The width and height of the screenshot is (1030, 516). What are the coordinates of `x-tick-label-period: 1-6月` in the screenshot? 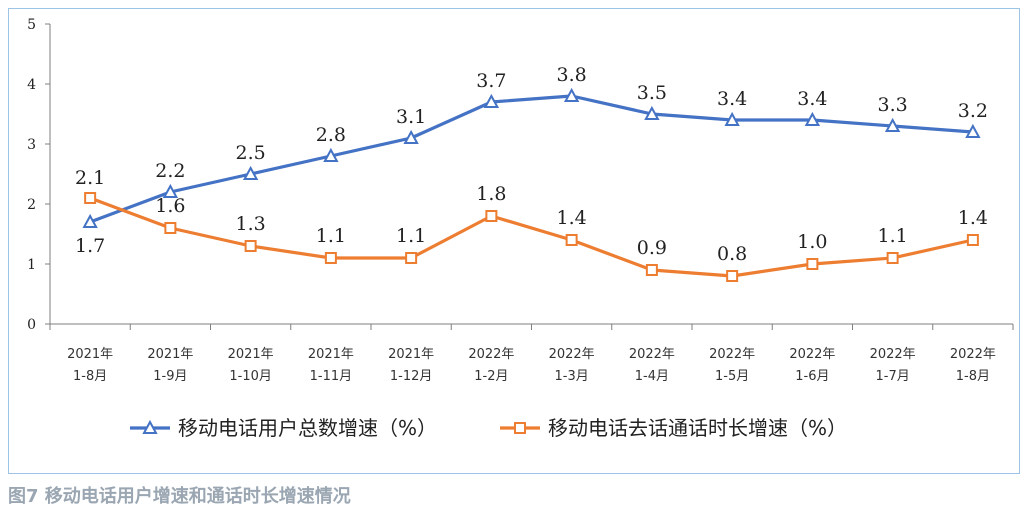 It's located at (812, 376).